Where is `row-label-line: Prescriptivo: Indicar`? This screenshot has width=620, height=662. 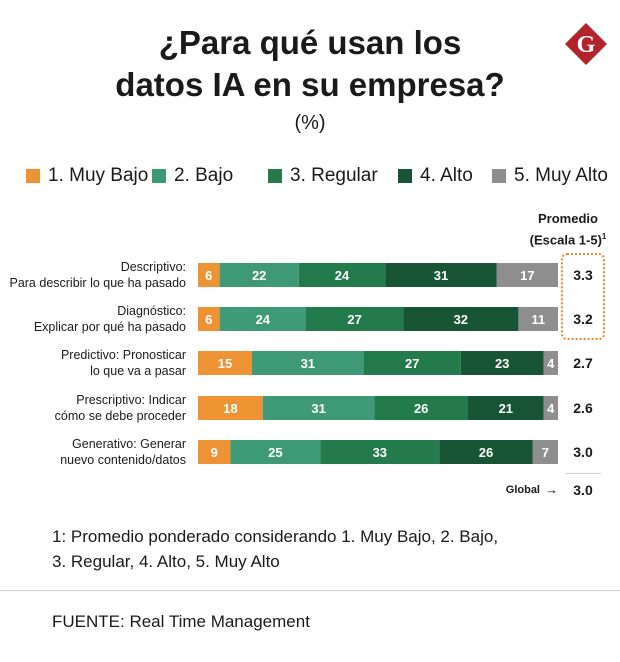 row-label-line: Prescriptivo: Indicar is located at coordinates (131, 400).